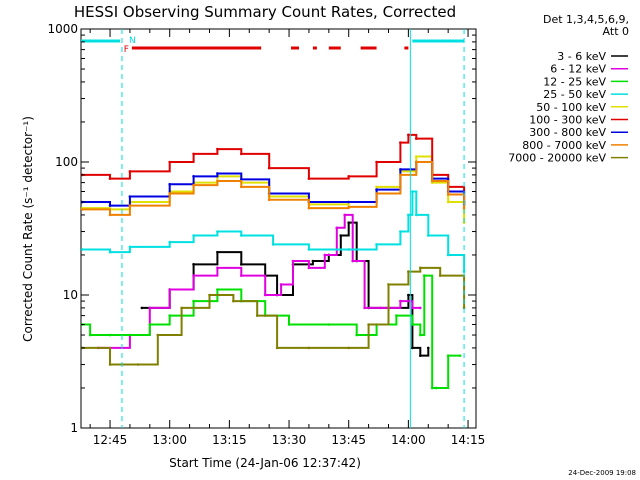 Image resolution: width=640 pixels, height=480 pixels. What do you see at coordinates (62, 29) in the screenshot?
I see `y-tick-label: 1000` at bounding box center [62, 29].